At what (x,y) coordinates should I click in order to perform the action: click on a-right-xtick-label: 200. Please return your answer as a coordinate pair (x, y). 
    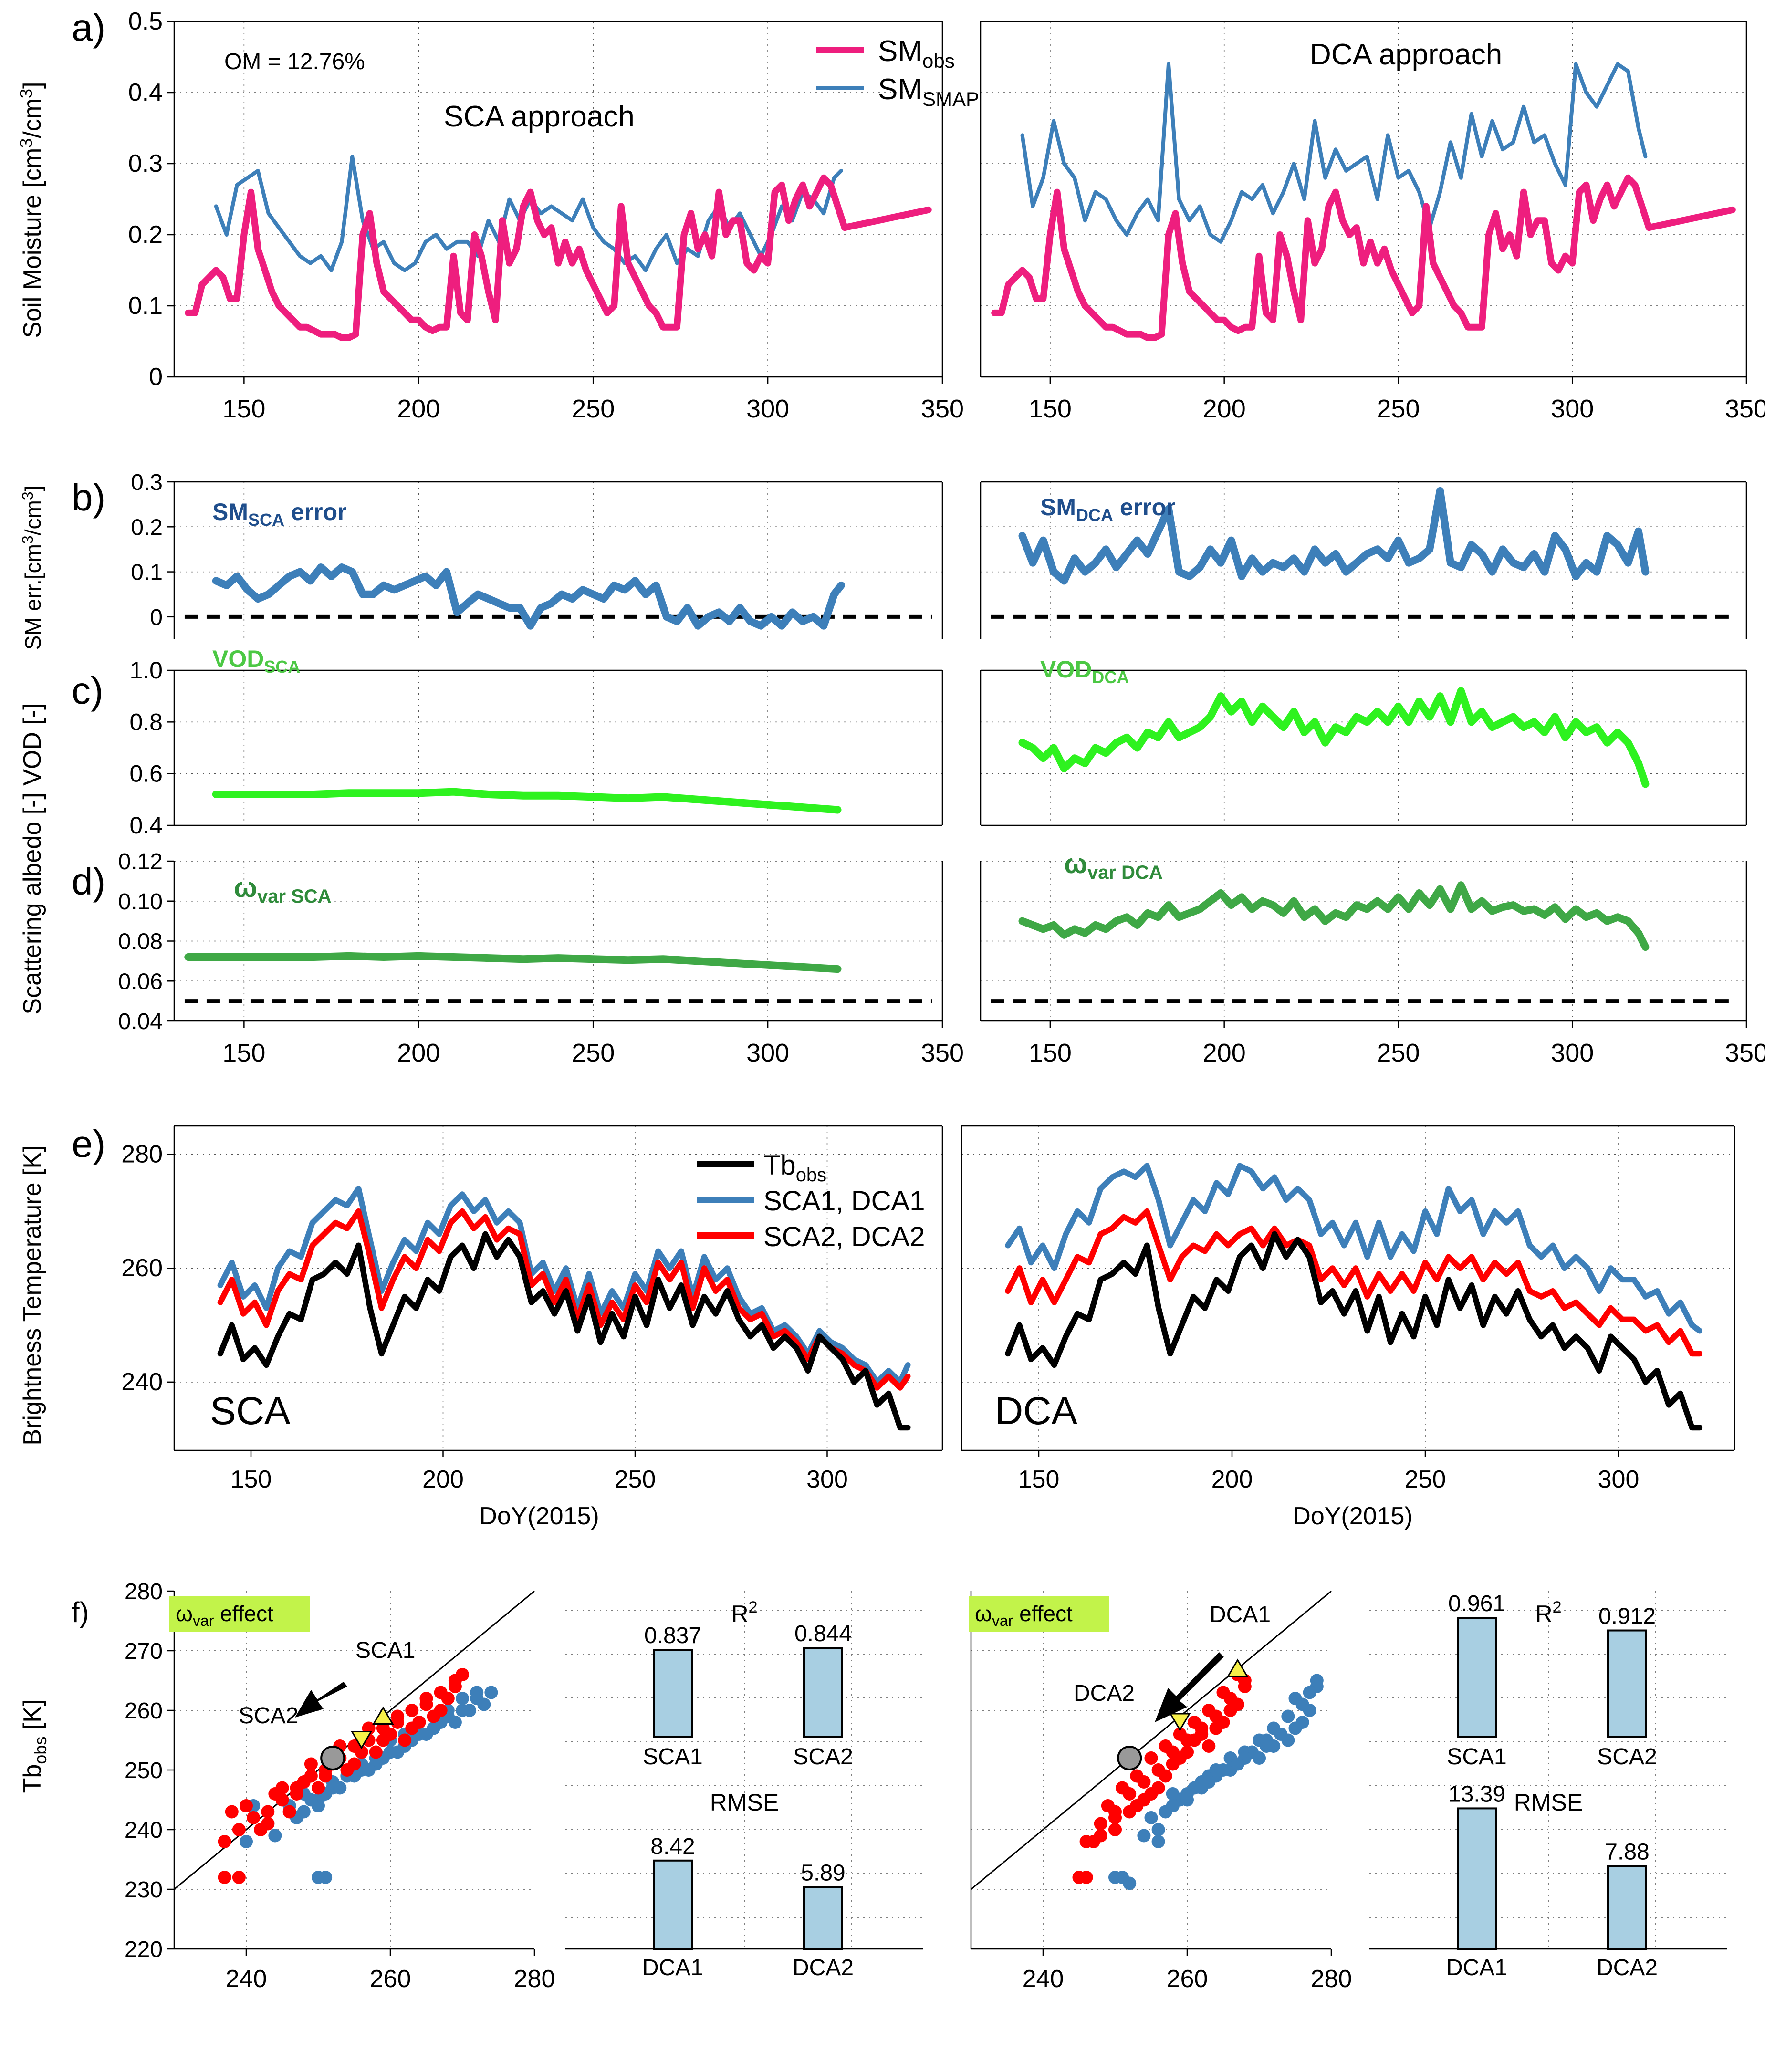
    Looking at the image, I should click on (1224, 409).